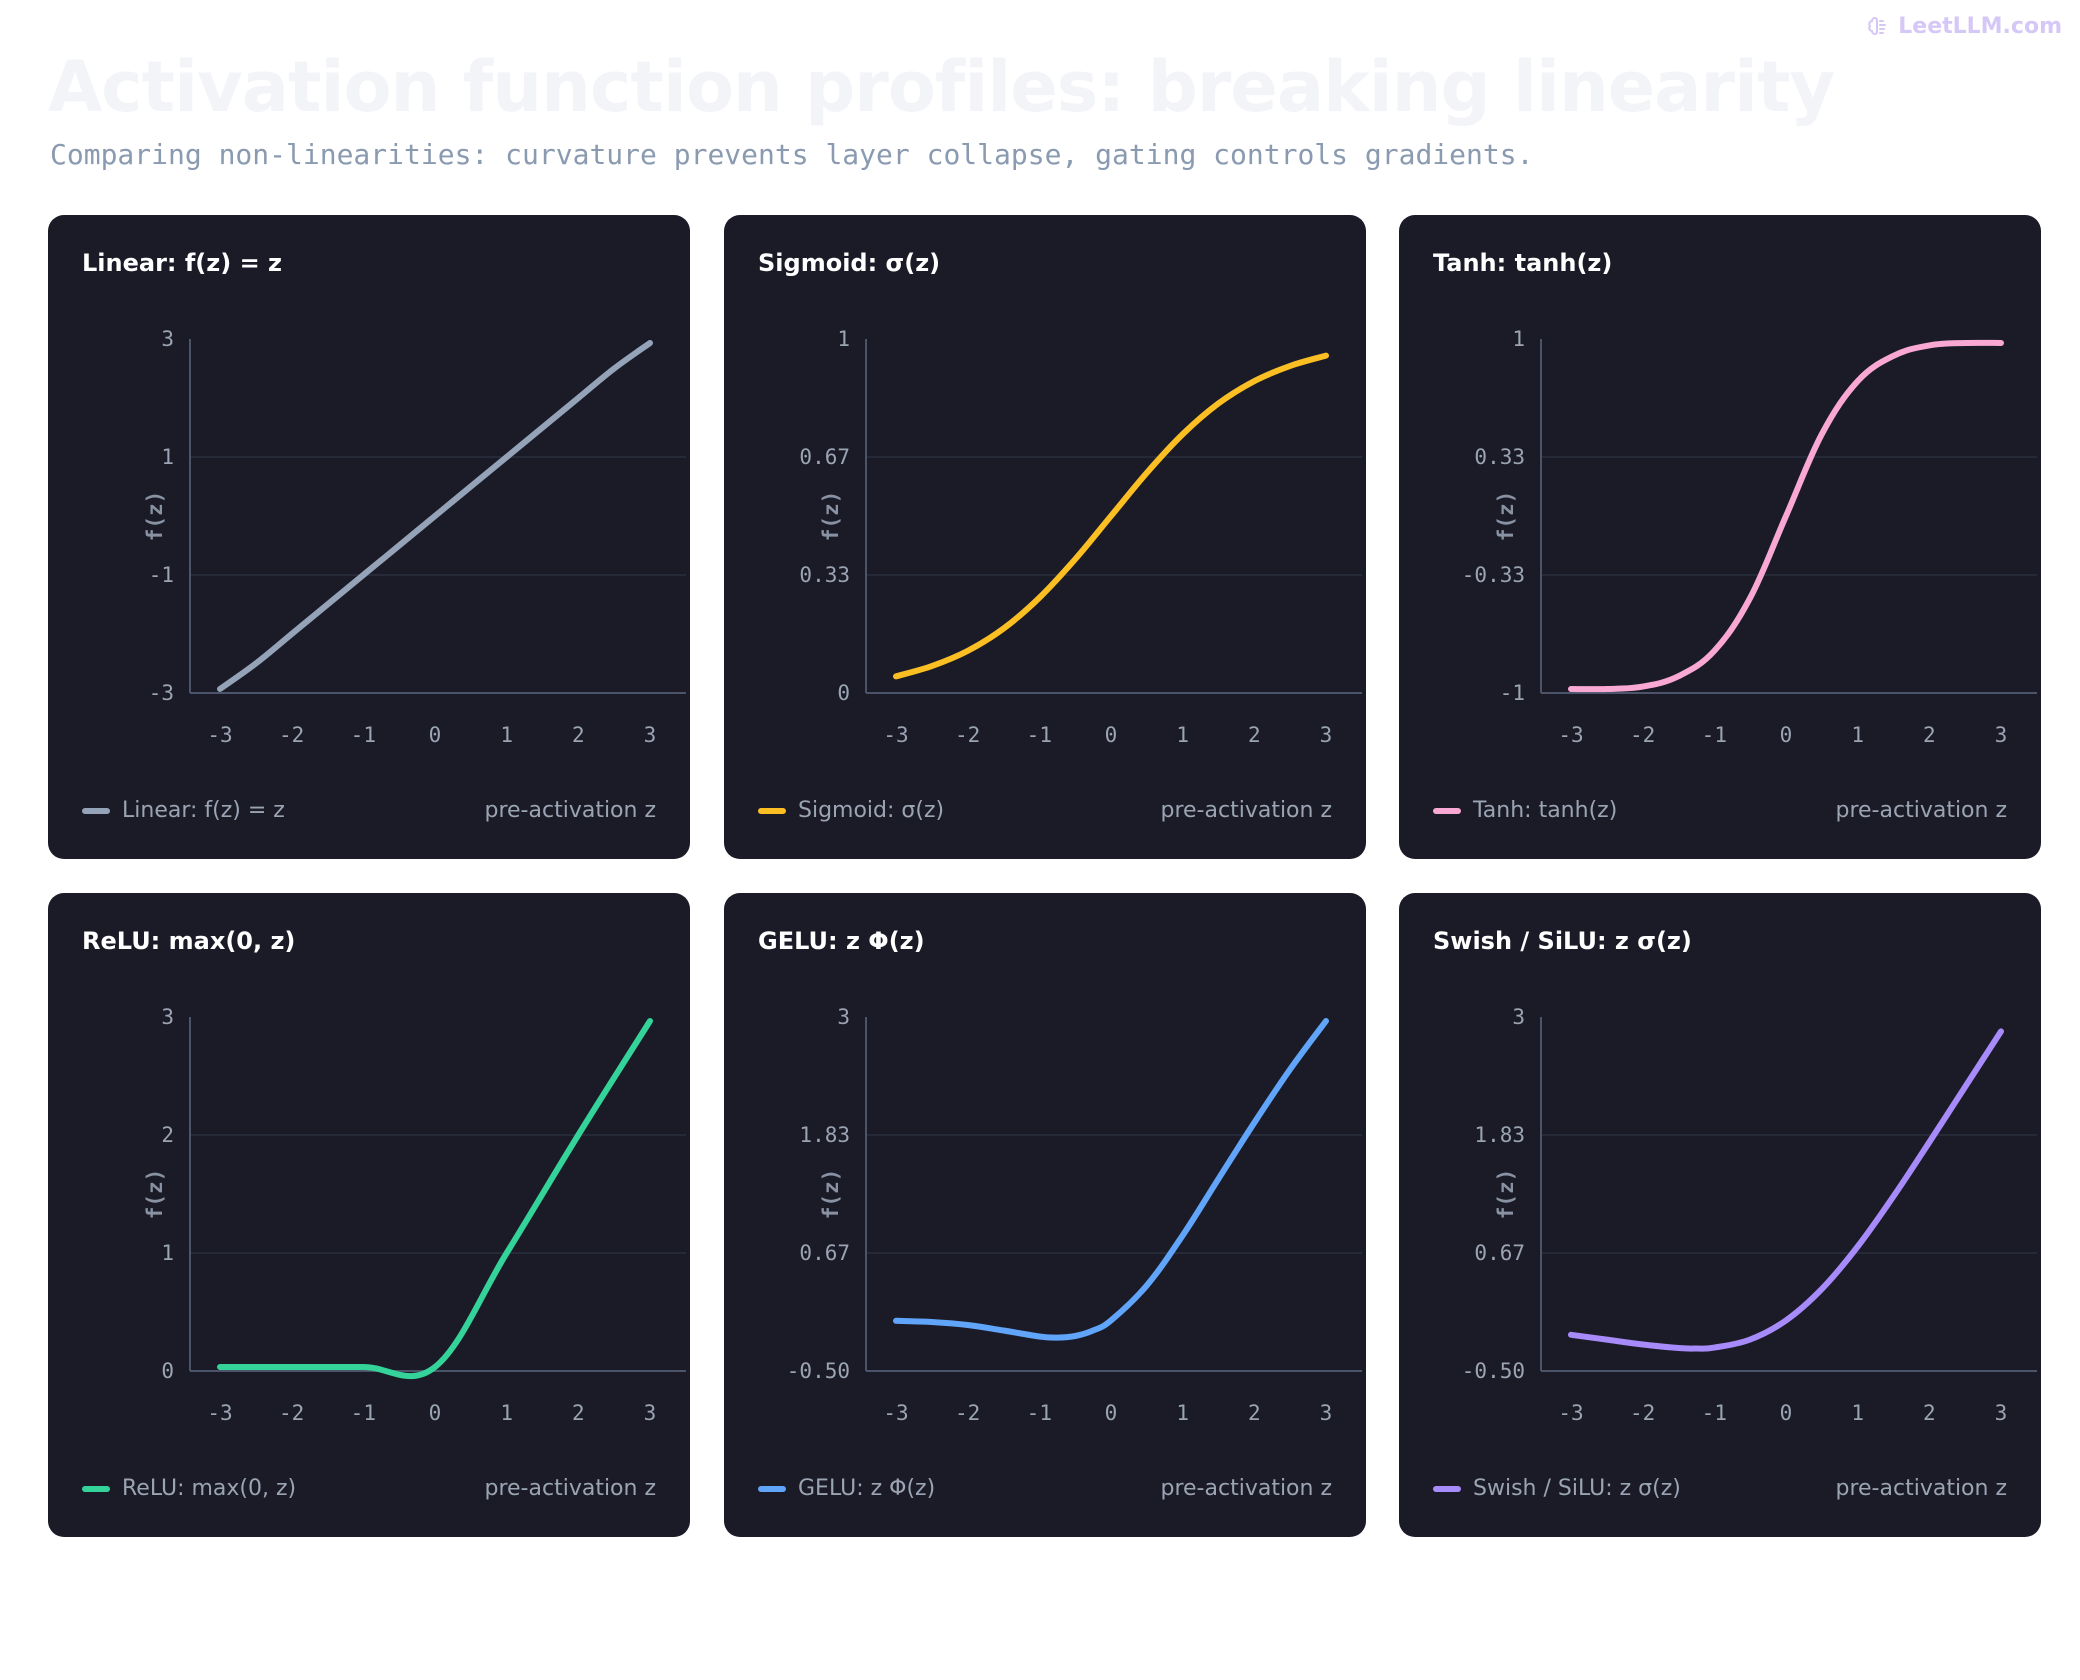  I want to click on legend-label: GELU: z Φ(z), so click(867, 1488).